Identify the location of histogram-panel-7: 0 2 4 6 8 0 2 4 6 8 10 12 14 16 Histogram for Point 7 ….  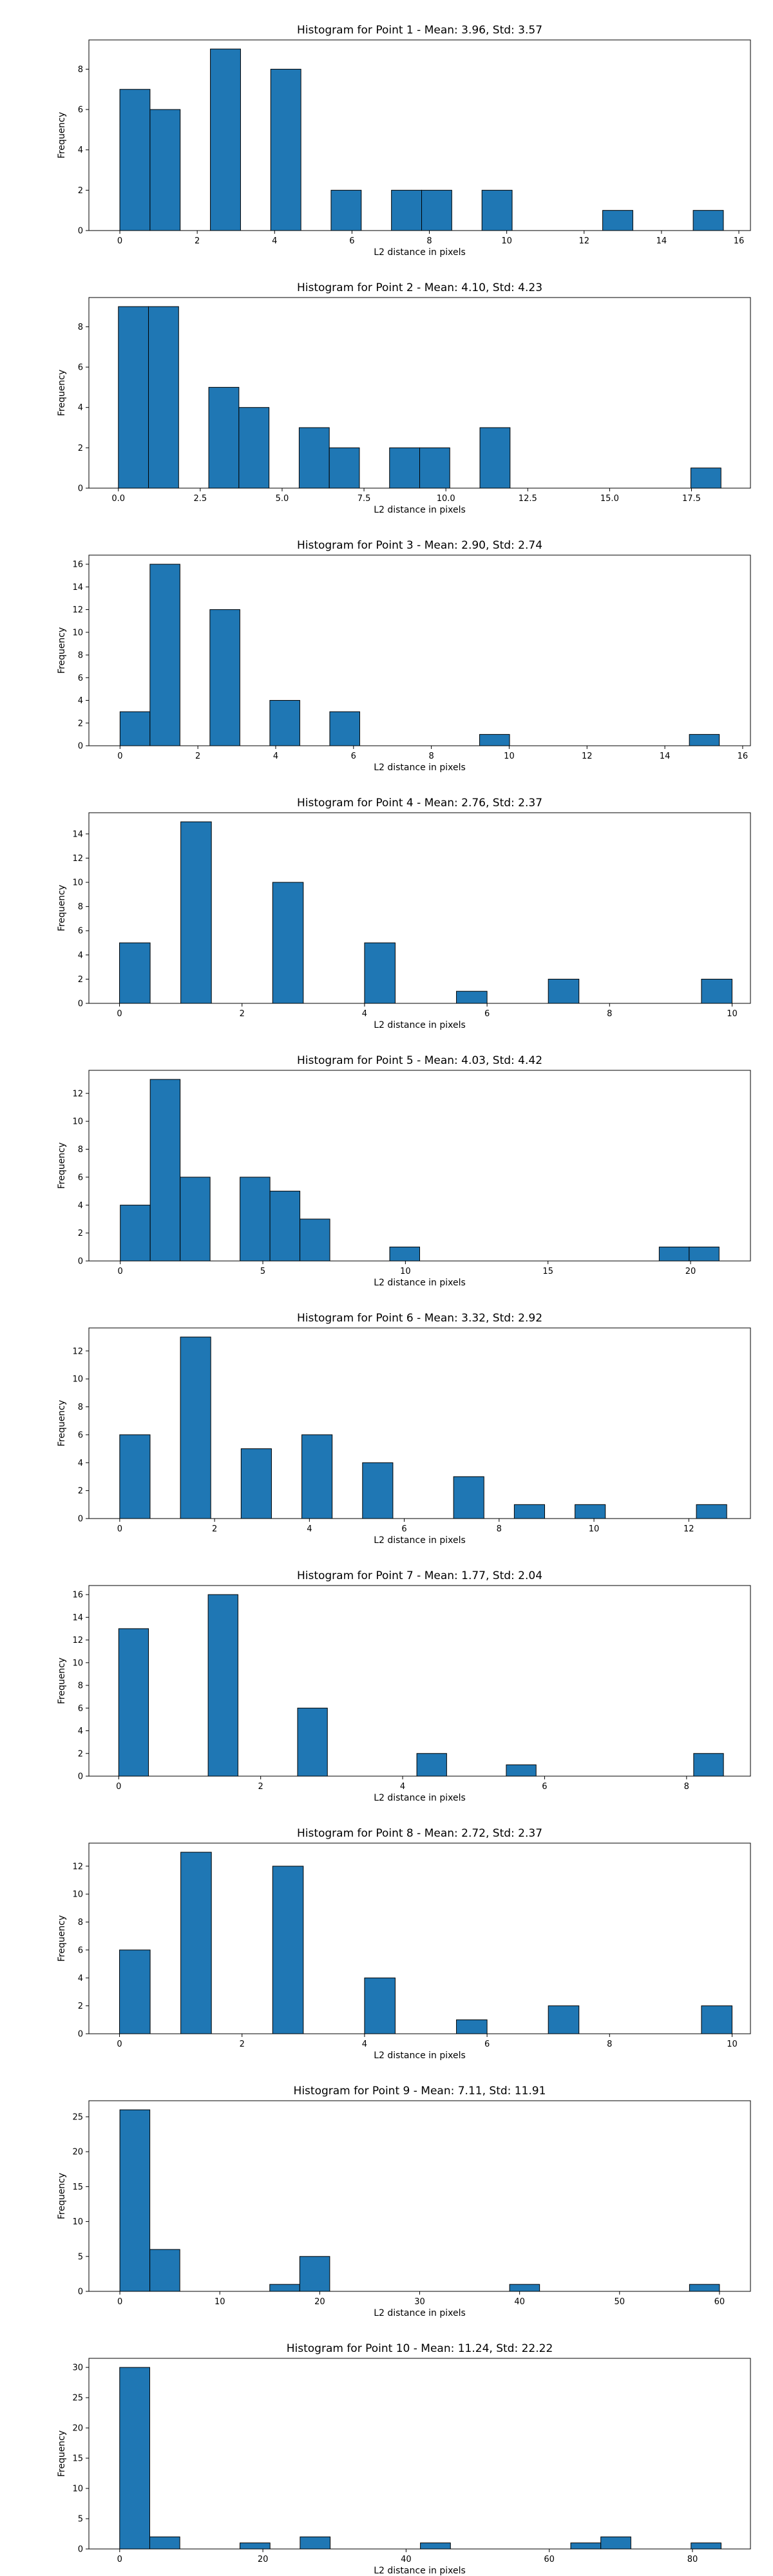
(386, 1675).